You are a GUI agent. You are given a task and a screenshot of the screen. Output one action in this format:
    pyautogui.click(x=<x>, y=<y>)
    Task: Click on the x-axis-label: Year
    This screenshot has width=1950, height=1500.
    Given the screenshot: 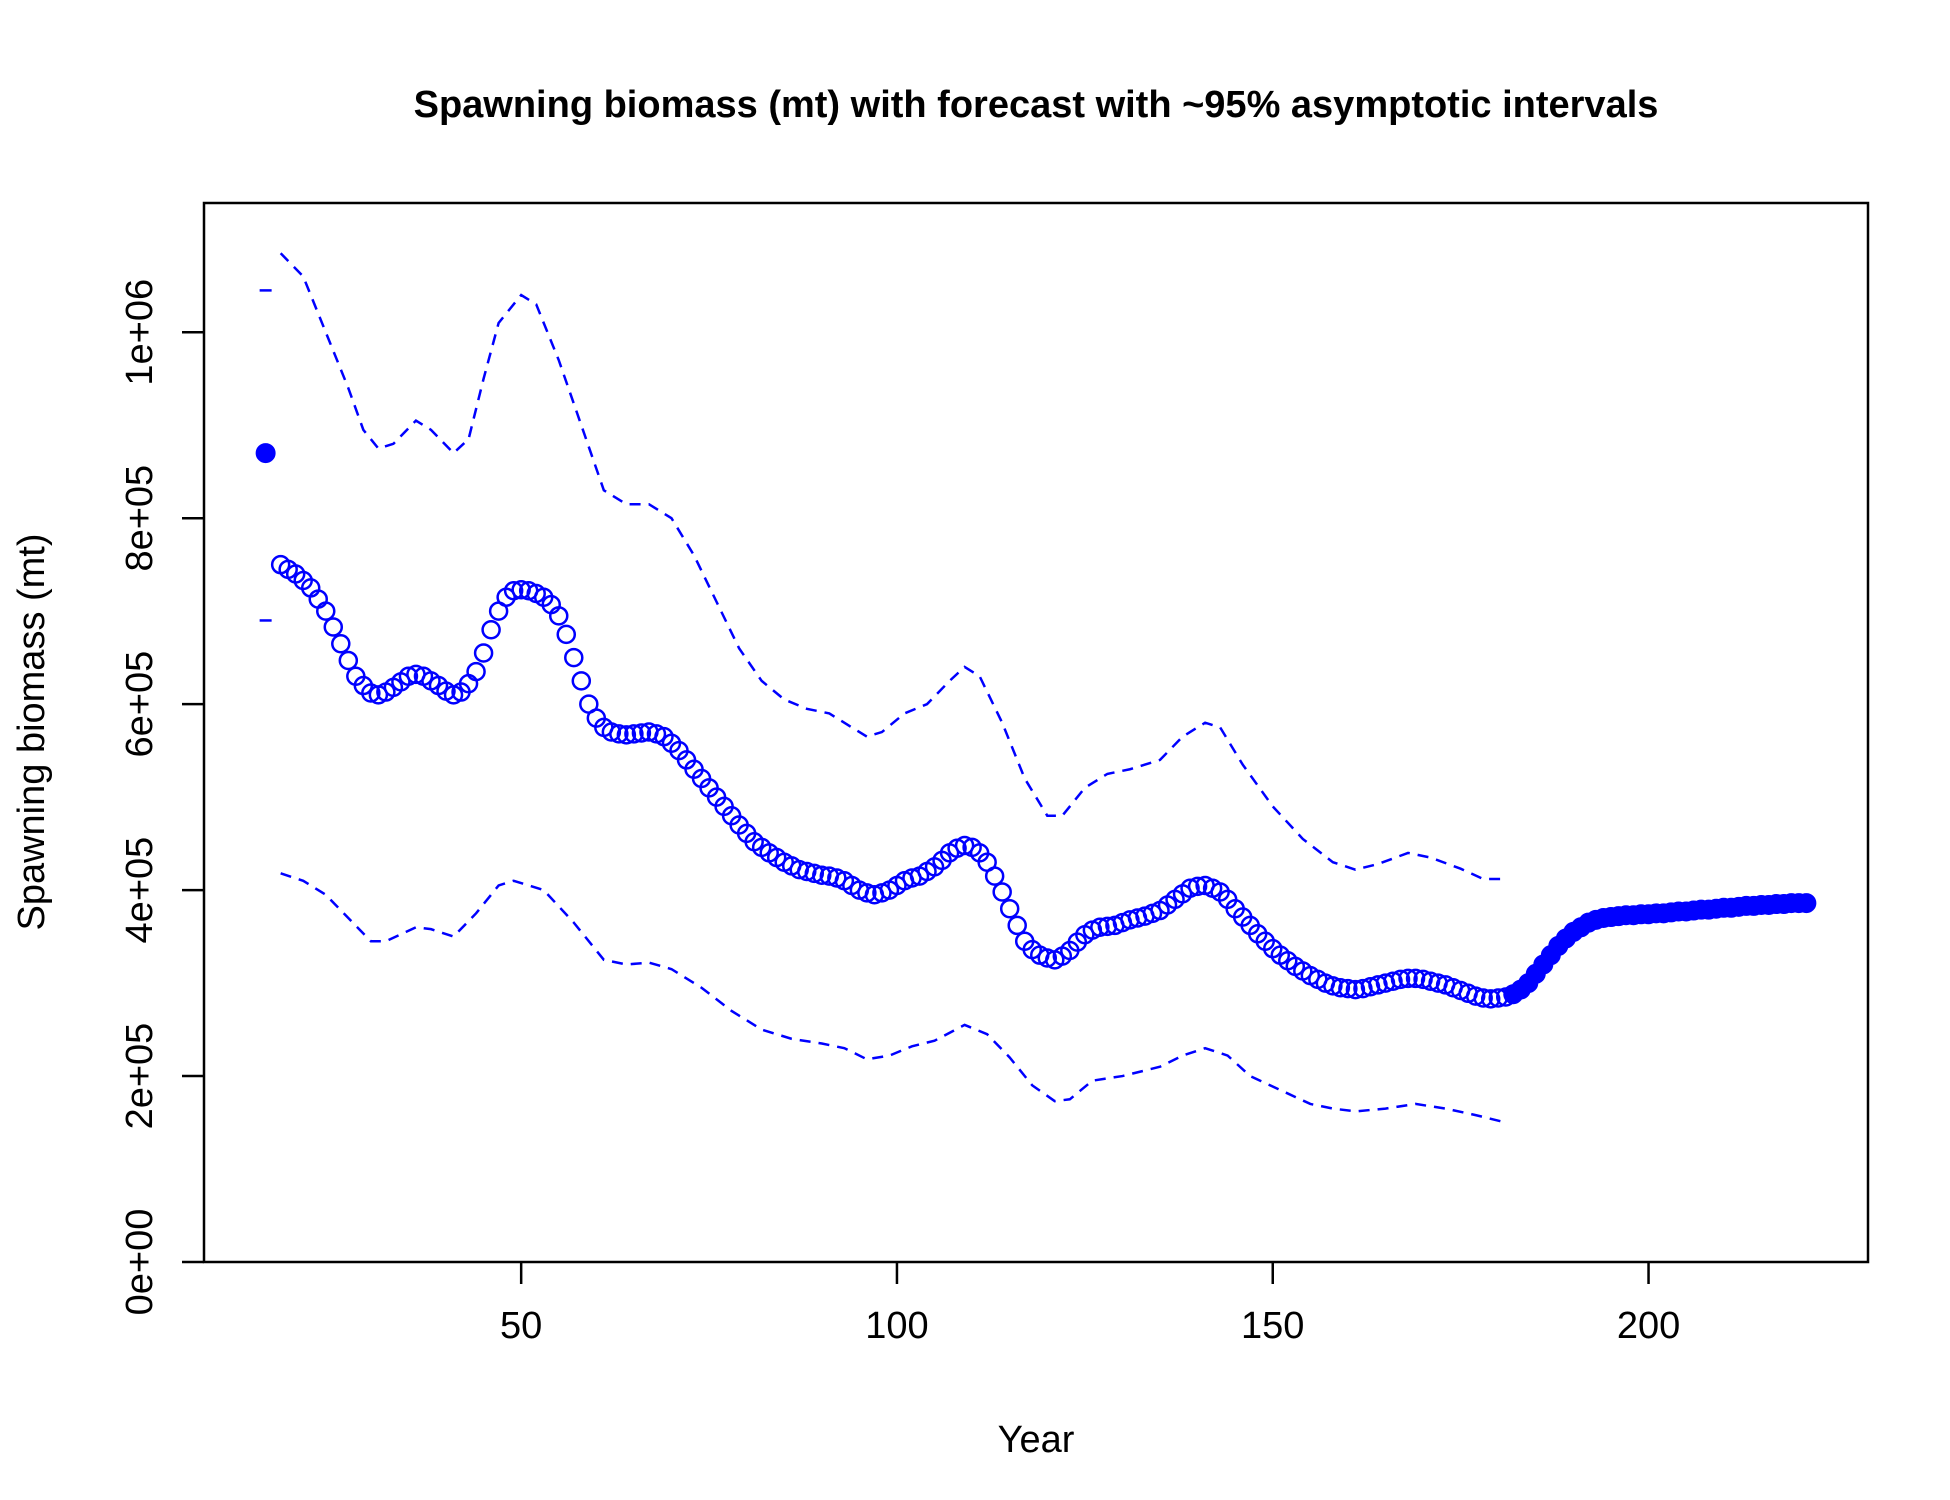 What is the action you would take?
    pyautogui.click(x=1036, y=1440)
    